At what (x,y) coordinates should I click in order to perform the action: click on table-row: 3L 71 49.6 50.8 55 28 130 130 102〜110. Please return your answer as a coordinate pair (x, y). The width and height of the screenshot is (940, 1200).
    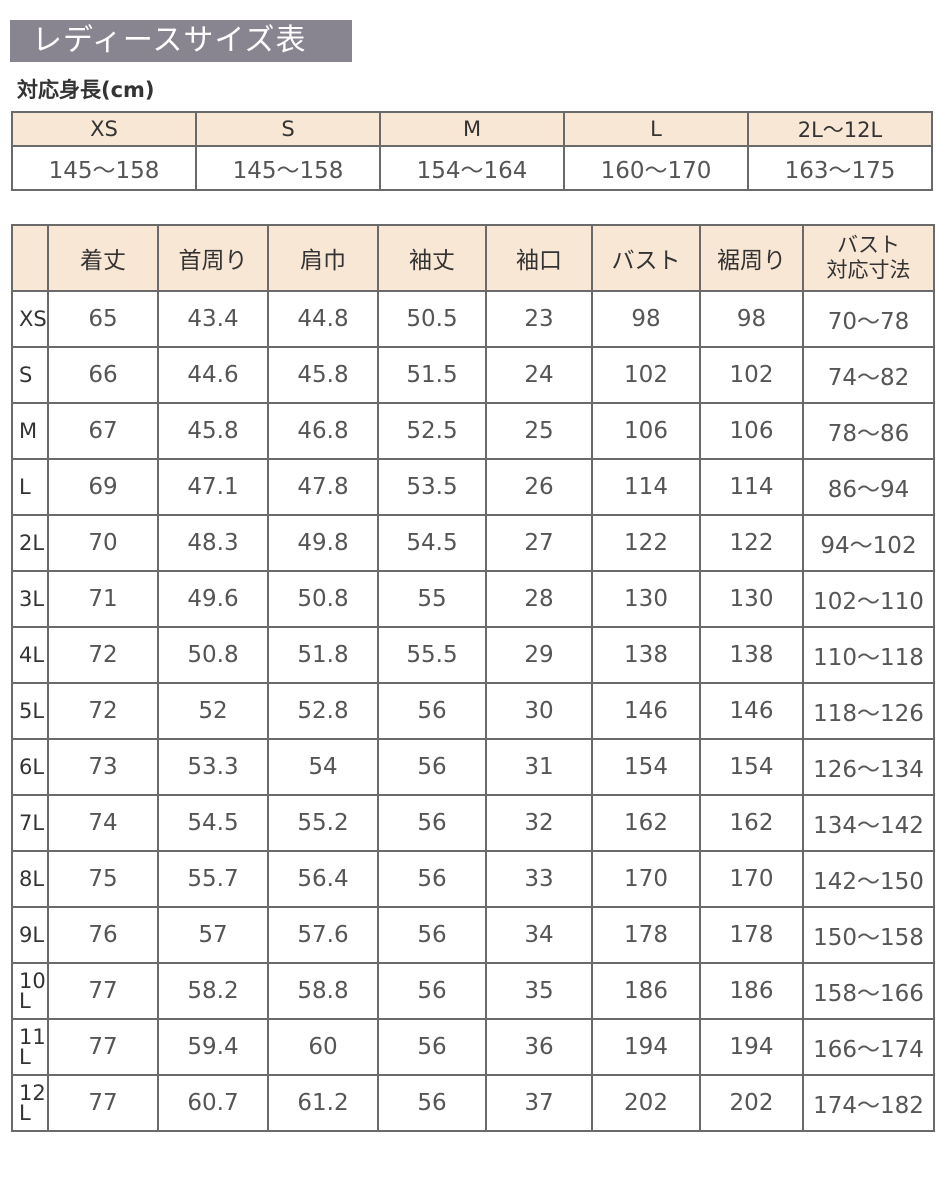
    Looking at the image, I should click on (473, 599).